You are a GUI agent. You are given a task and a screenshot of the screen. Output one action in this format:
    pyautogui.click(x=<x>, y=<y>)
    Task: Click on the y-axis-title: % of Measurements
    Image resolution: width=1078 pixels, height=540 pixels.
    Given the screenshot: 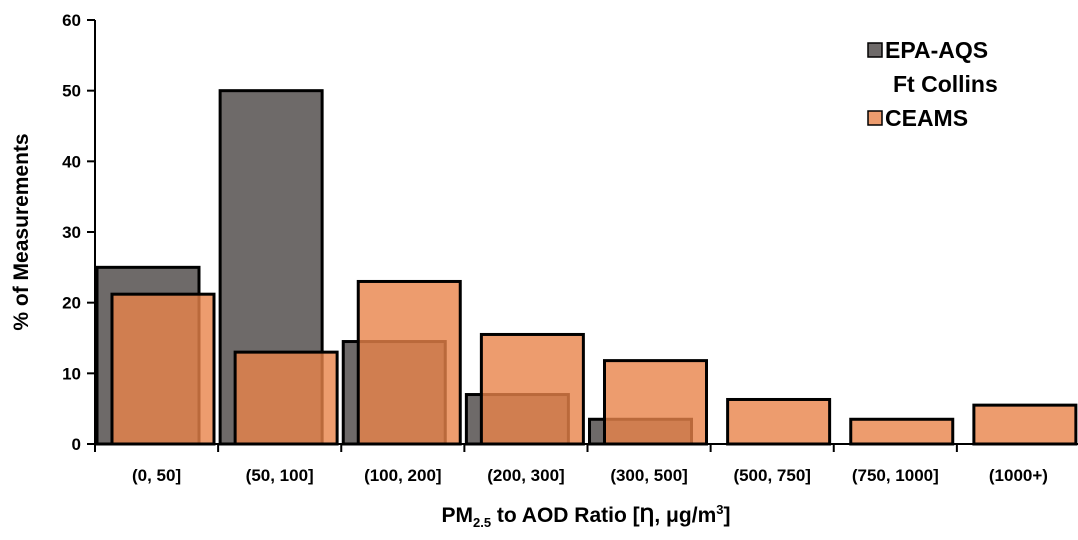 What is the action you would take?
    pyautogui.click(x=21, y=231)
    